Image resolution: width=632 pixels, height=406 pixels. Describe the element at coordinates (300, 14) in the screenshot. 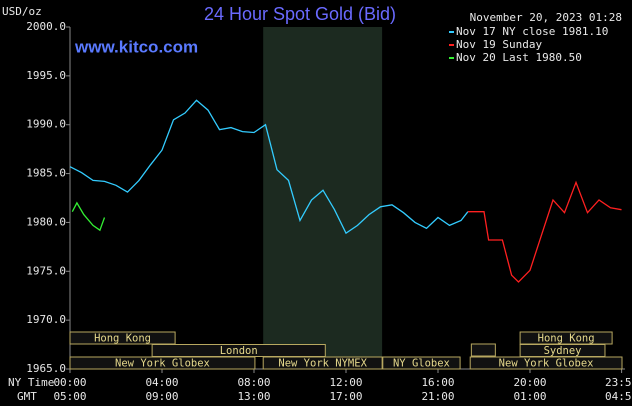

I see `chart-title: 24 Hour Spot Gold (Bid)` at that location.